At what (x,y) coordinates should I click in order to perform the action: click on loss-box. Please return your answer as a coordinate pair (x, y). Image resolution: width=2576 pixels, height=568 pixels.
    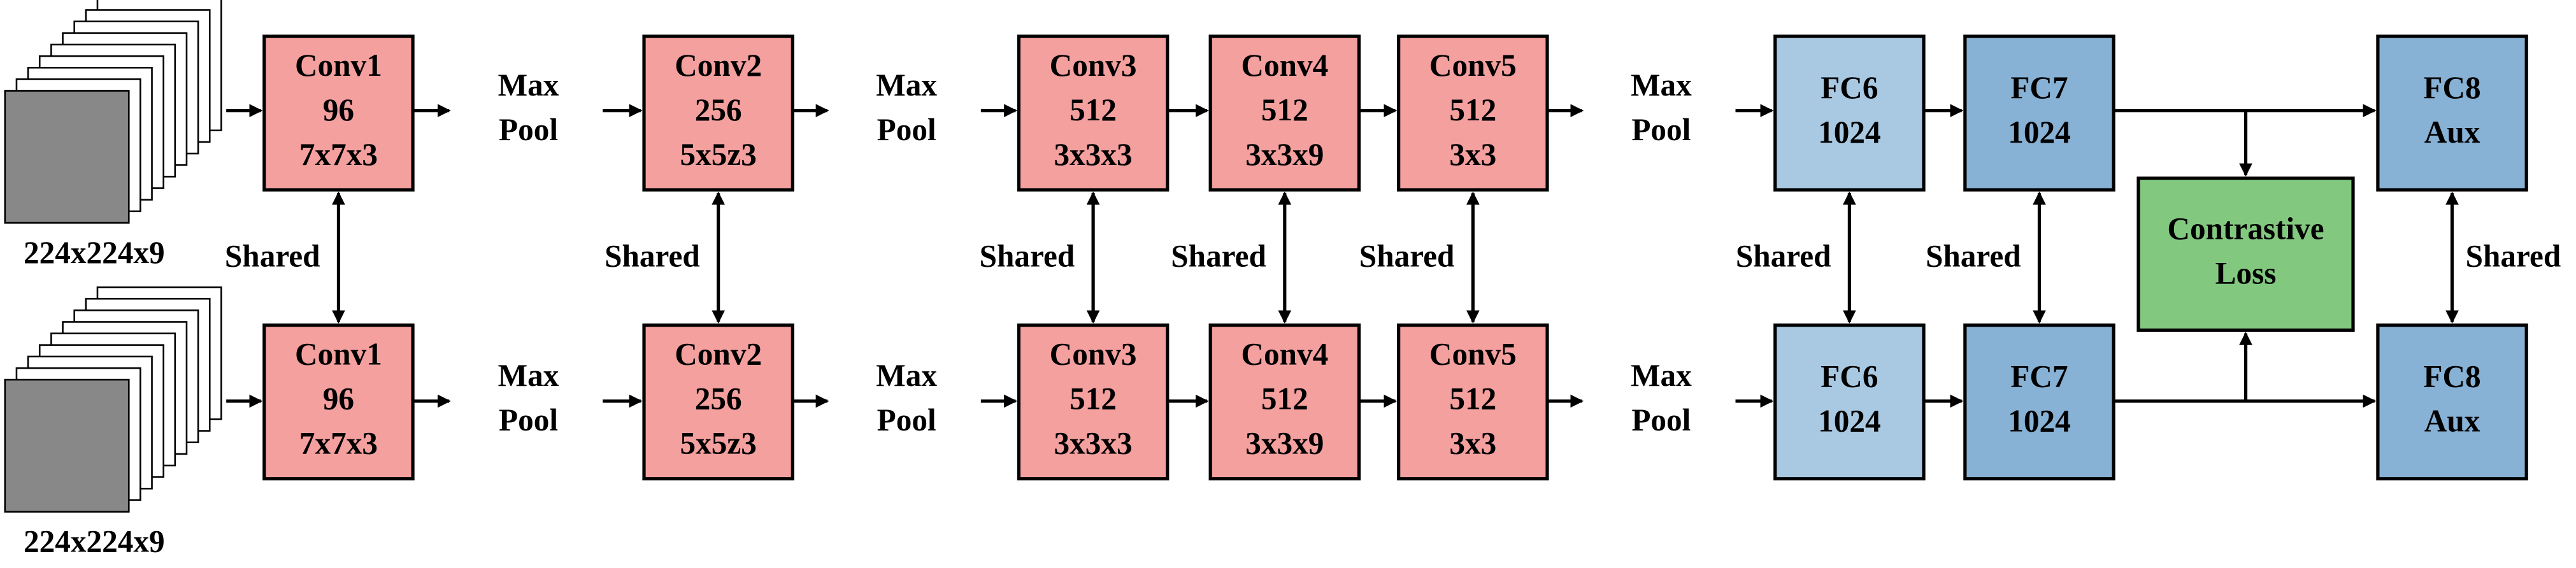
    Looking at the image, I should click on (2245, 254).